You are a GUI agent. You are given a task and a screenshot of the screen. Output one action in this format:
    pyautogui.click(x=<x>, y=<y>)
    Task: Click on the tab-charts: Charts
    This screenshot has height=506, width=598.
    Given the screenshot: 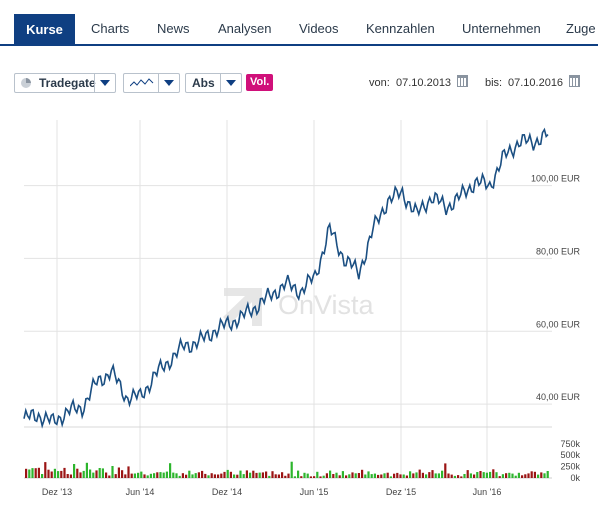 What is the action you would take?
    pyautogui.click(x=110, y=28)
    